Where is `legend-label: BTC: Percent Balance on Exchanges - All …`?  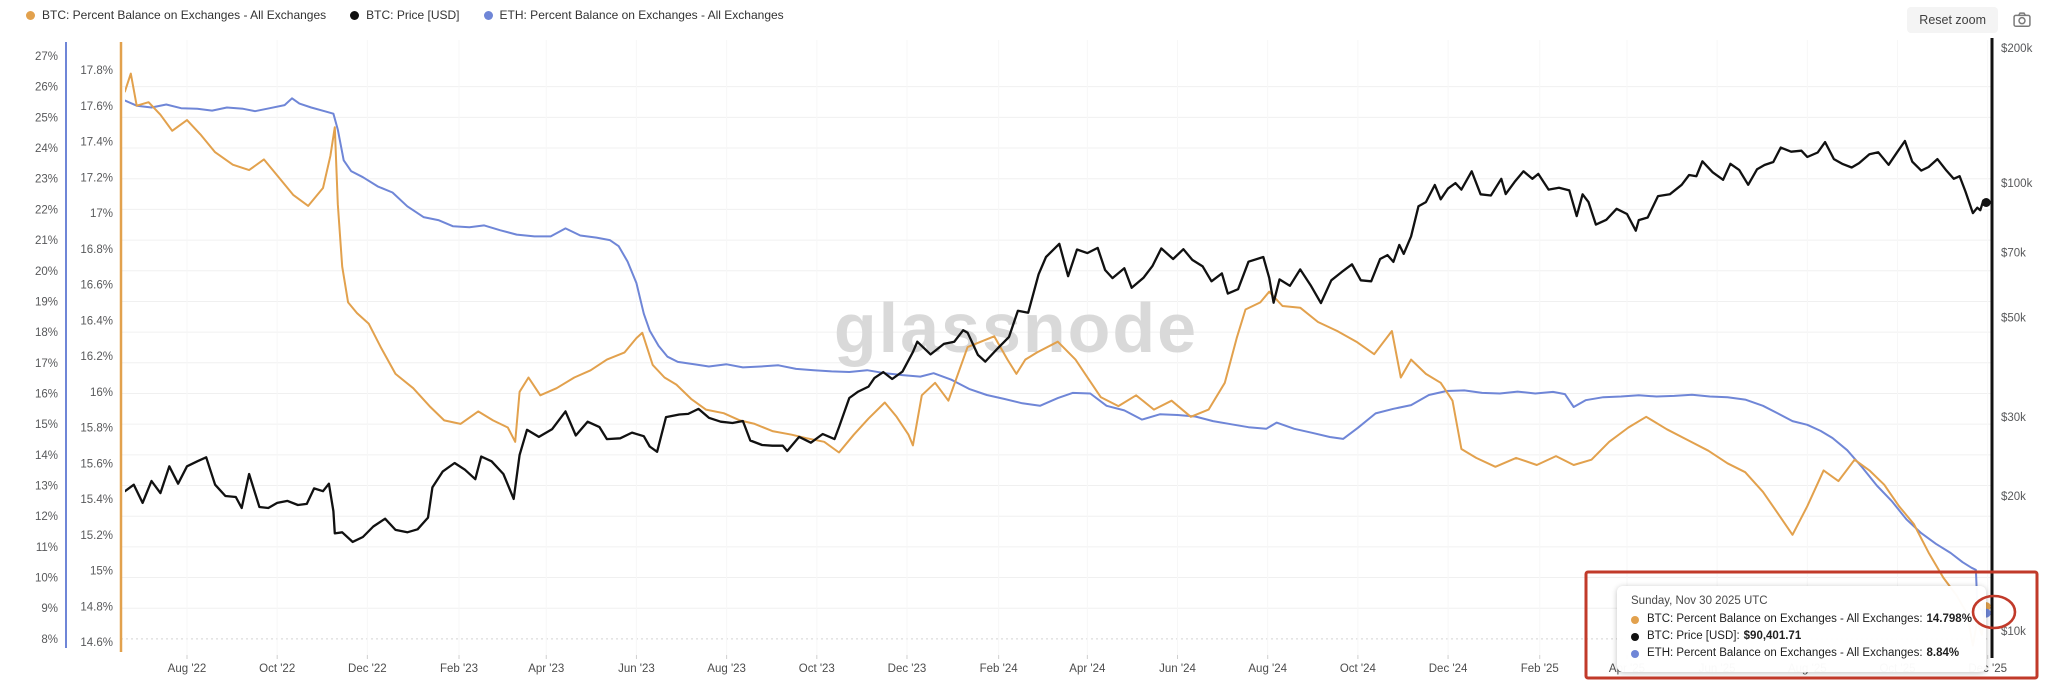 legend-label: BTC: Percent Balance on Exchanges - All … is located at coordinates (184, 15).